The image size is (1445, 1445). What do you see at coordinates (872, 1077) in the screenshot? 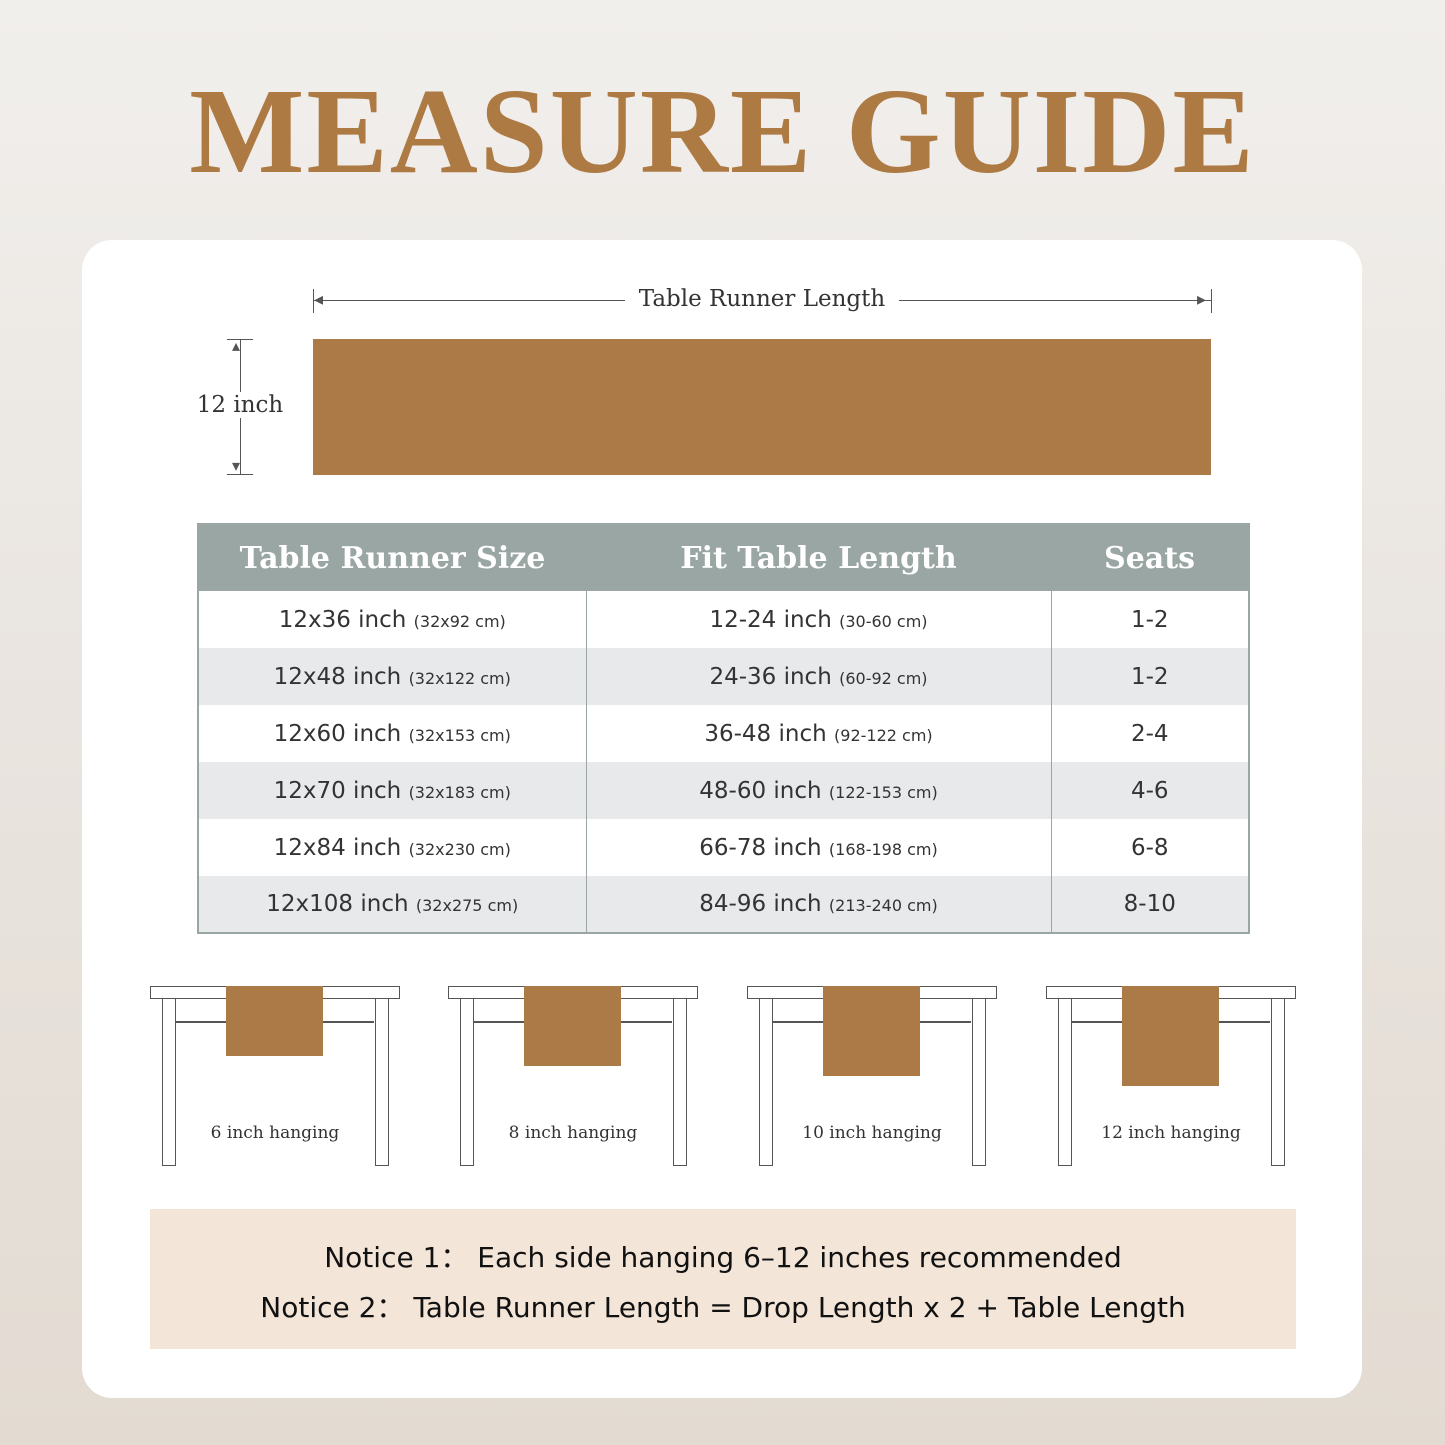
I see `hanging-table-illustration: 10 inch hanging` at bounding box center [872, 1077].